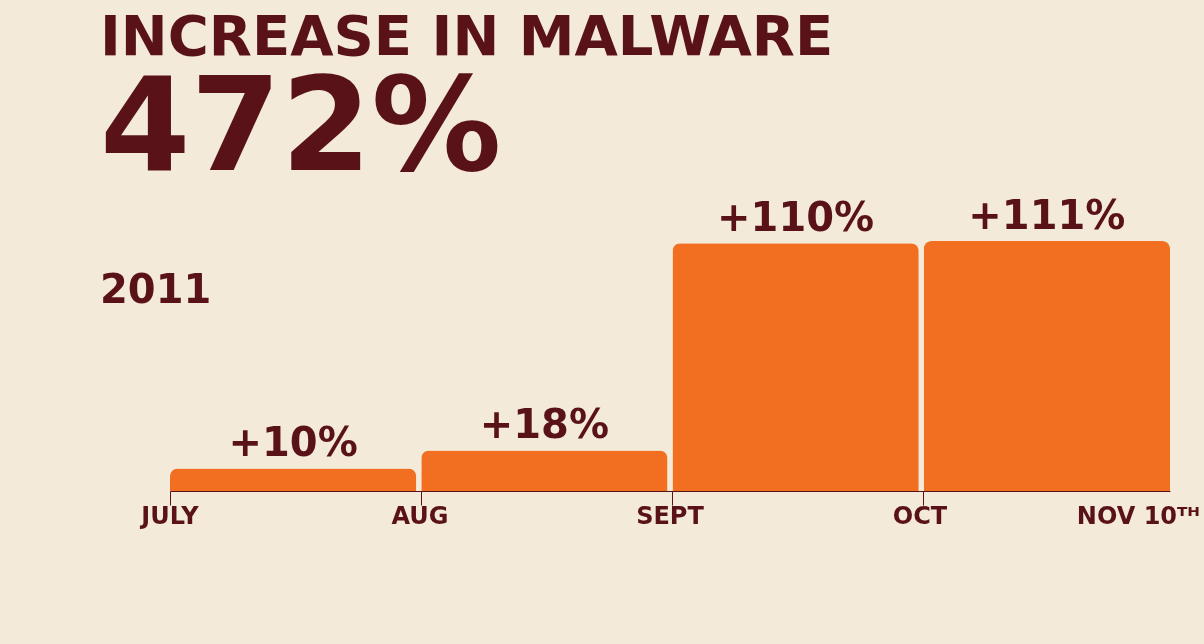 The image size is (1204, 644). I want to click on text: JULY, so click(169, 516).